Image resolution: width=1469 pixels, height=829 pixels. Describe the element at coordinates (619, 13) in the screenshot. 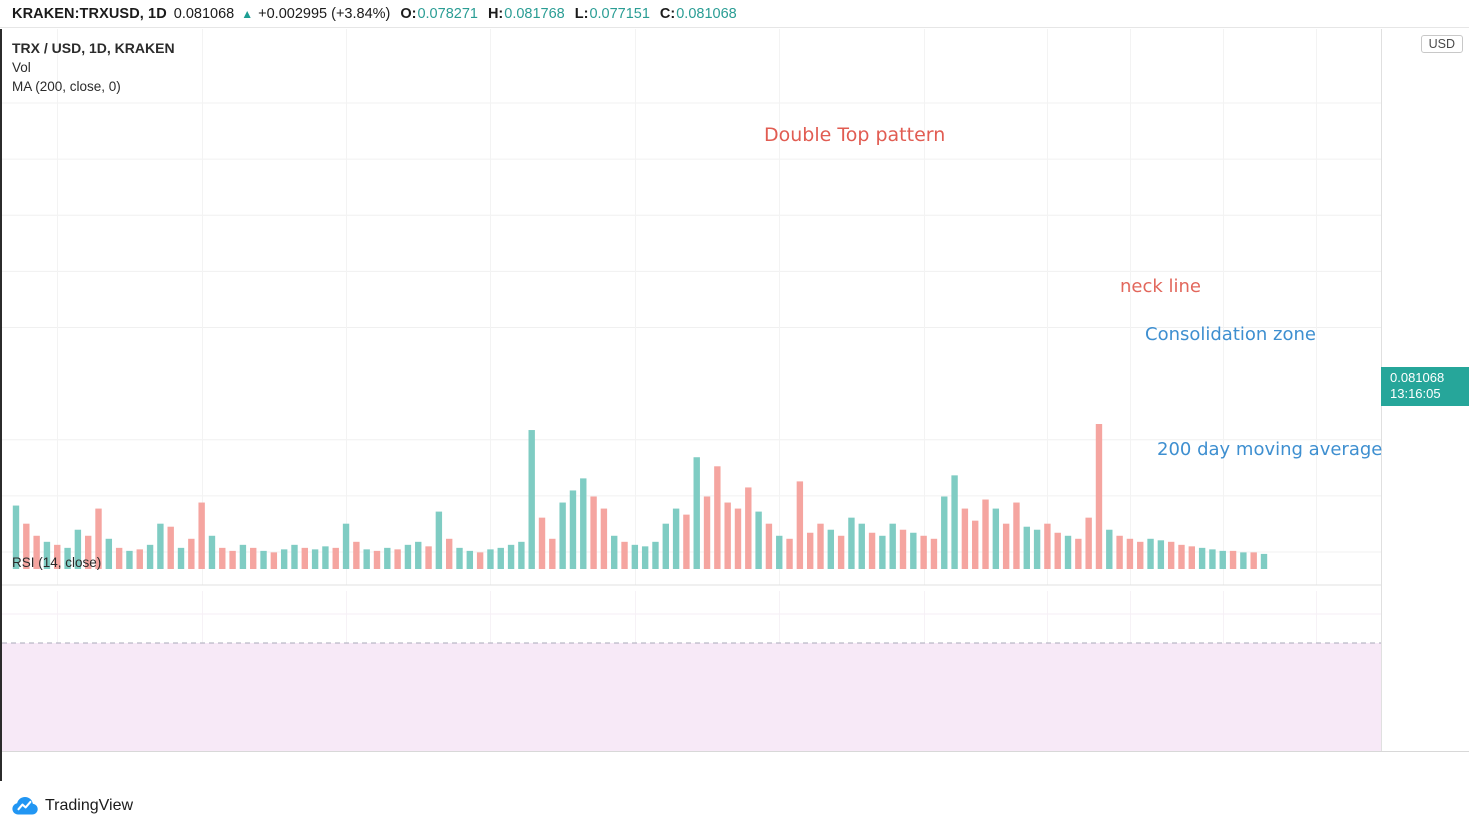

I see `ticker-low-value: 0.077151` at that location.